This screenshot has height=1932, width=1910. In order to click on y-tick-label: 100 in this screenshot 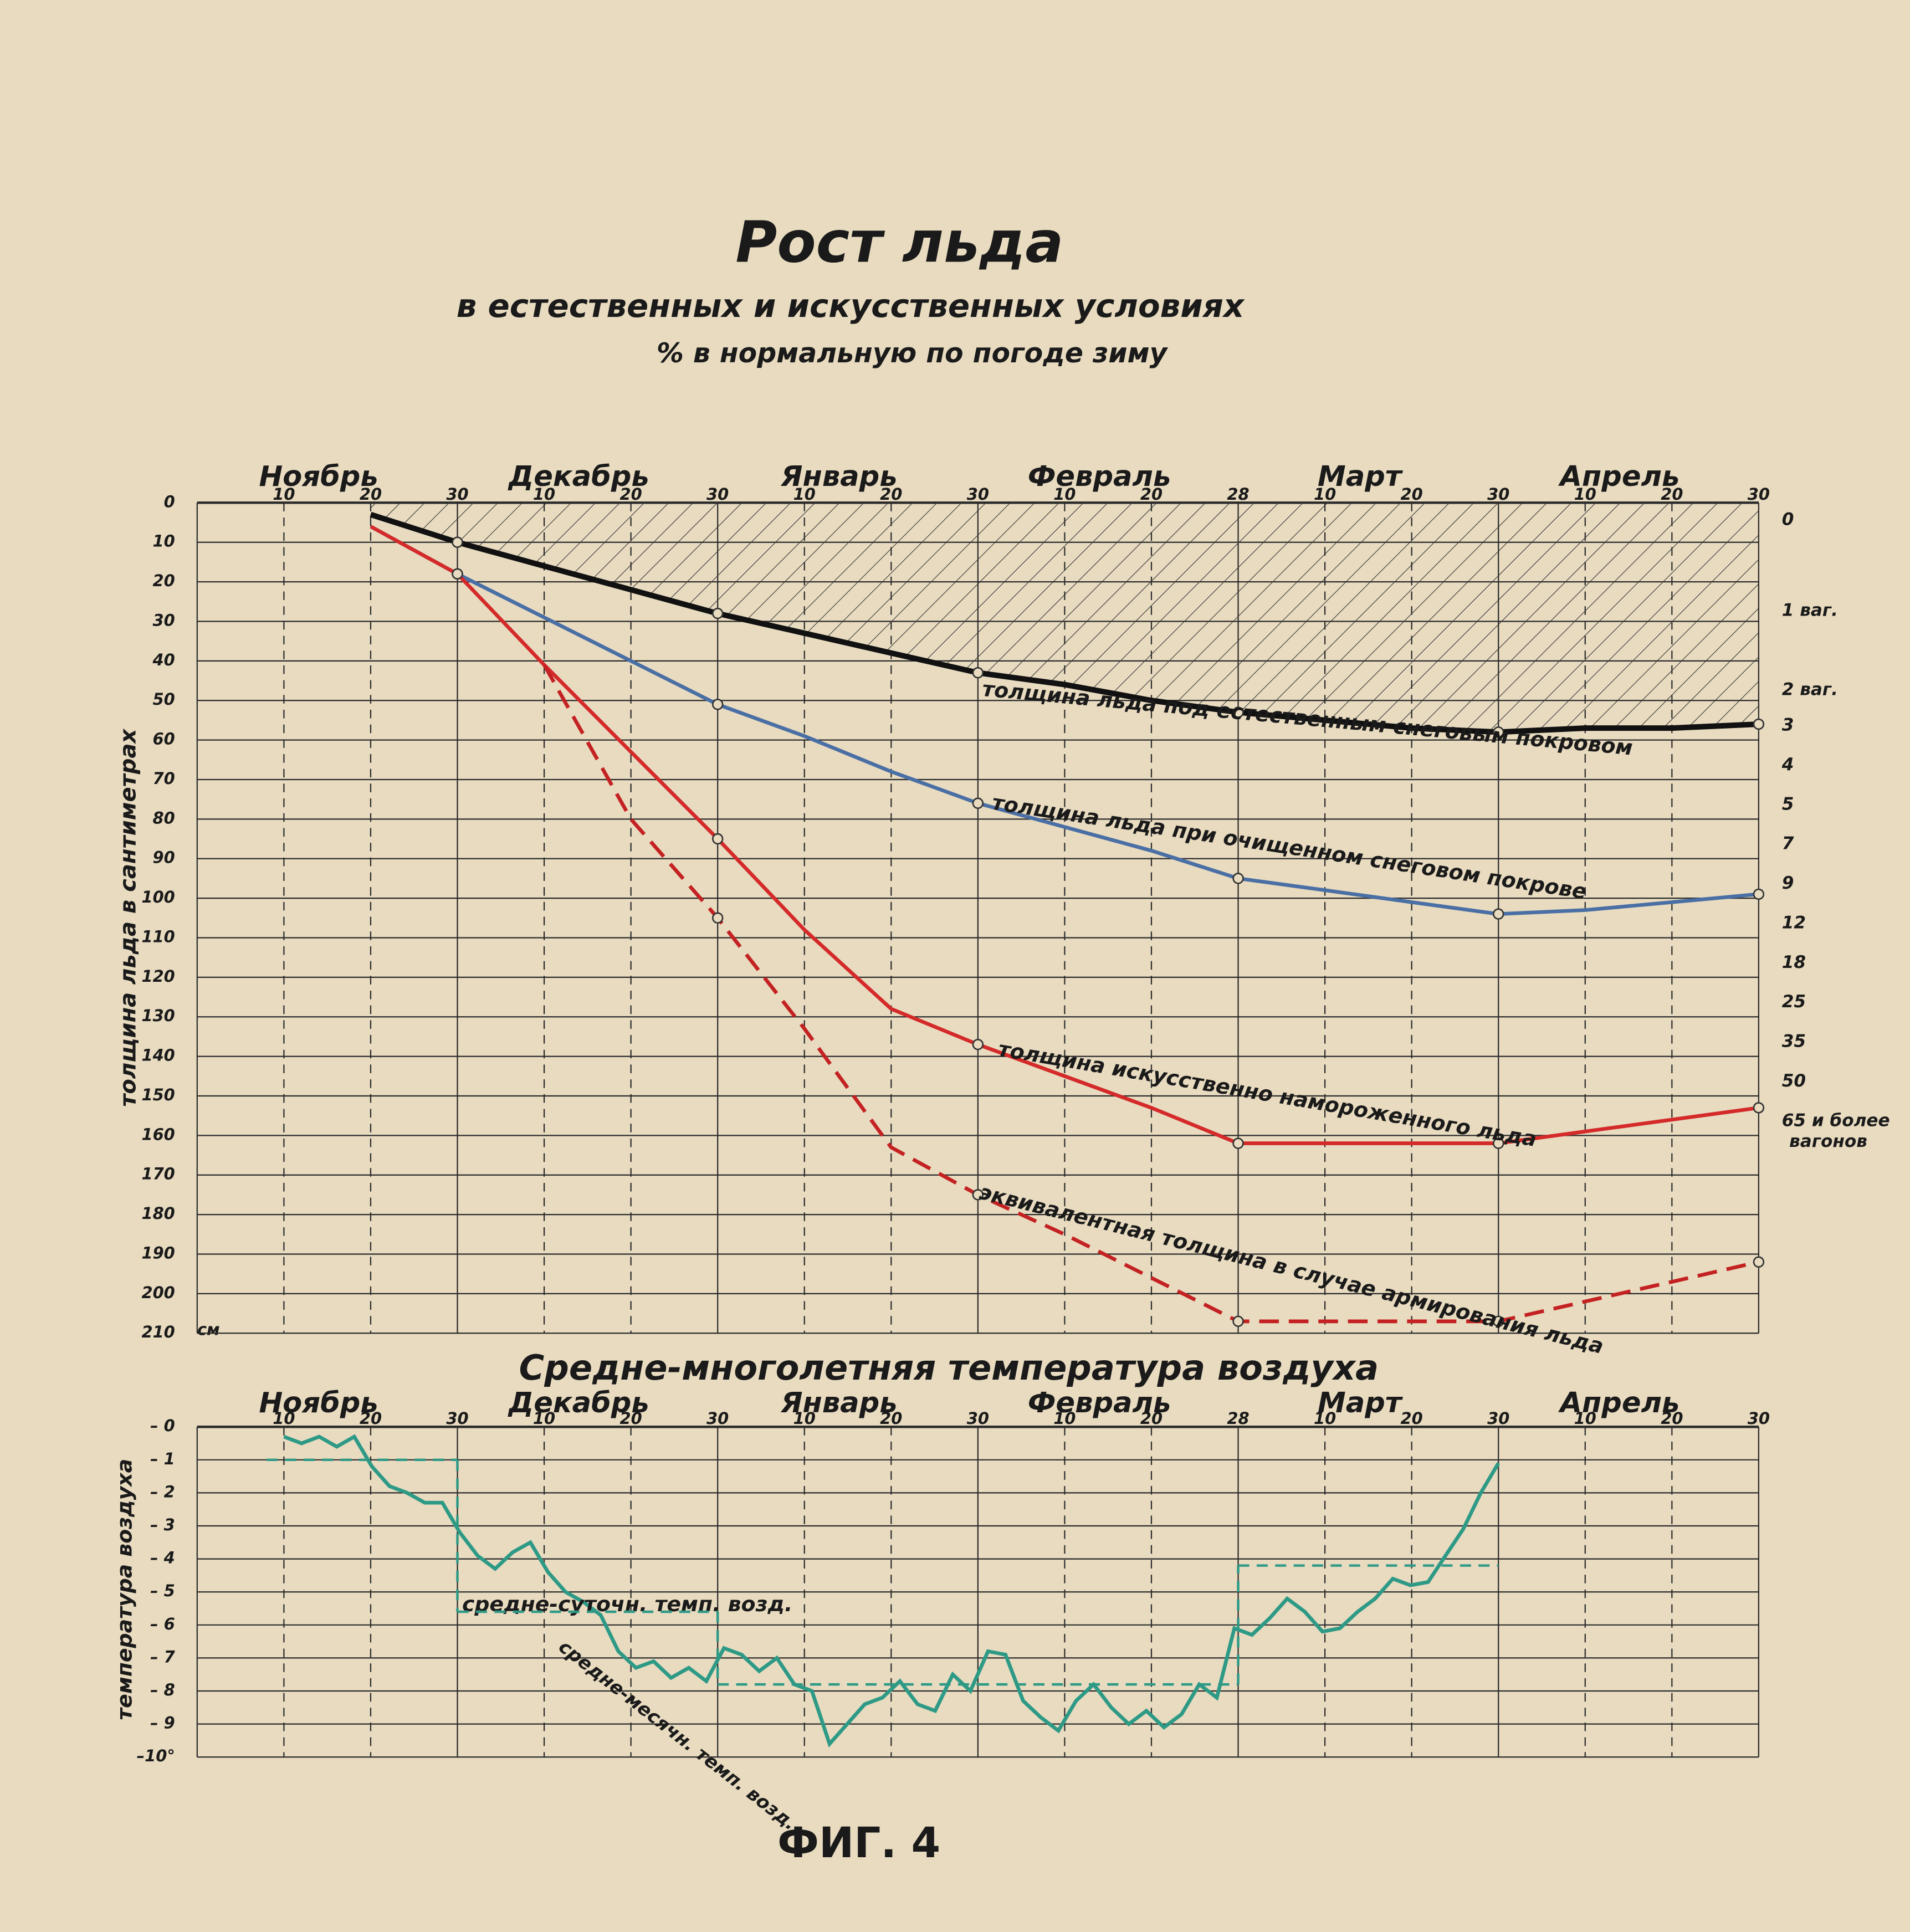, I will do `click(158, 897)`.